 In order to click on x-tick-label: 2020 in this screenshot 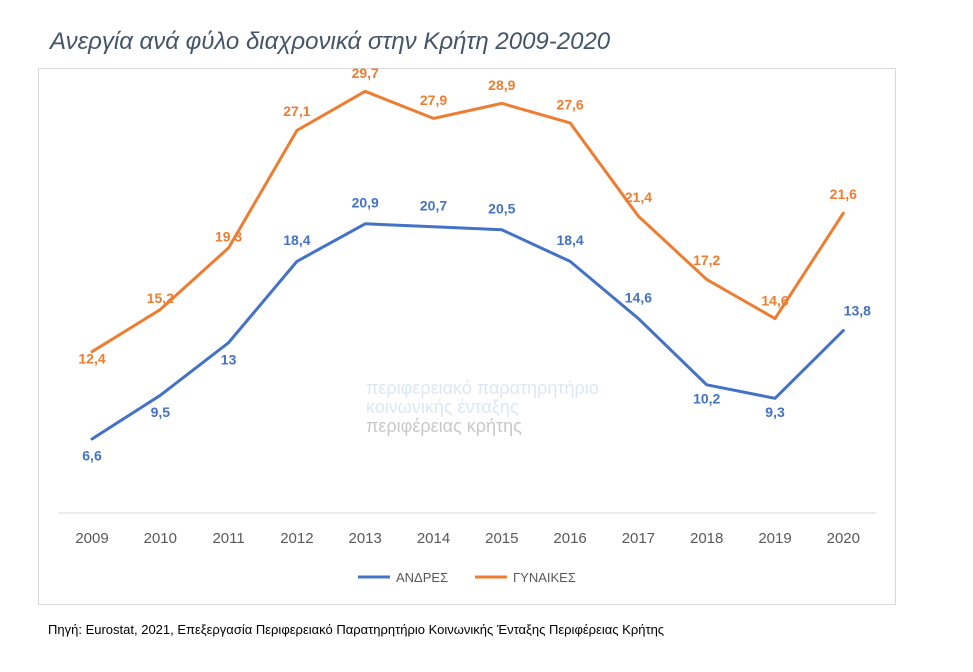, I will do `click(843, 538)`.